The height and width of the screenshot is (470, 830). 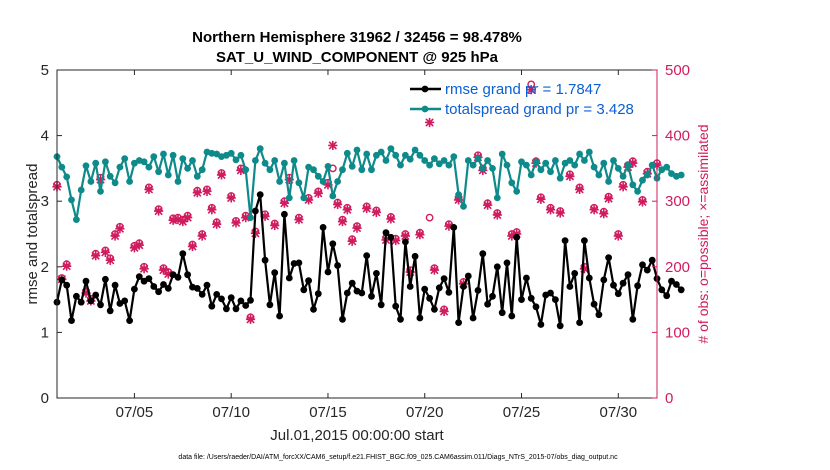 What do you see at coordinates (677, 332) in the screenshot?
I see `right-tick-label: 100` at bounding box center [677, 332].